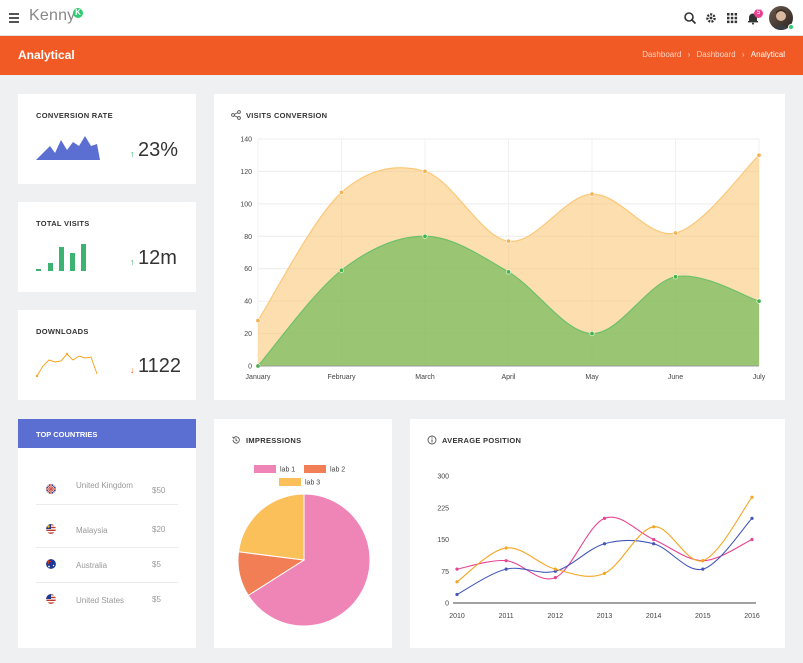 The height and width of the screenshot is (663, 803). I want to click on y-tick-label: 0, so click(447, 604).